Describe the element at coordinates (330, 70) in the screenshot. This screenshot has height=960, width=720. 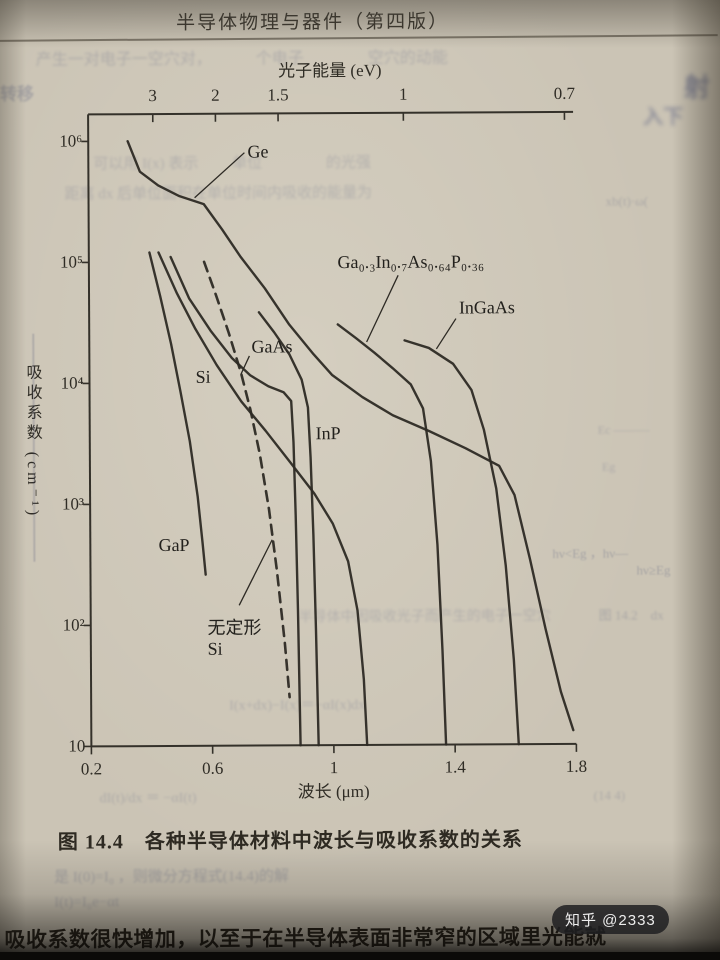
I see `photon-energy-axis-label: 光子能量 (eV)` at that location.